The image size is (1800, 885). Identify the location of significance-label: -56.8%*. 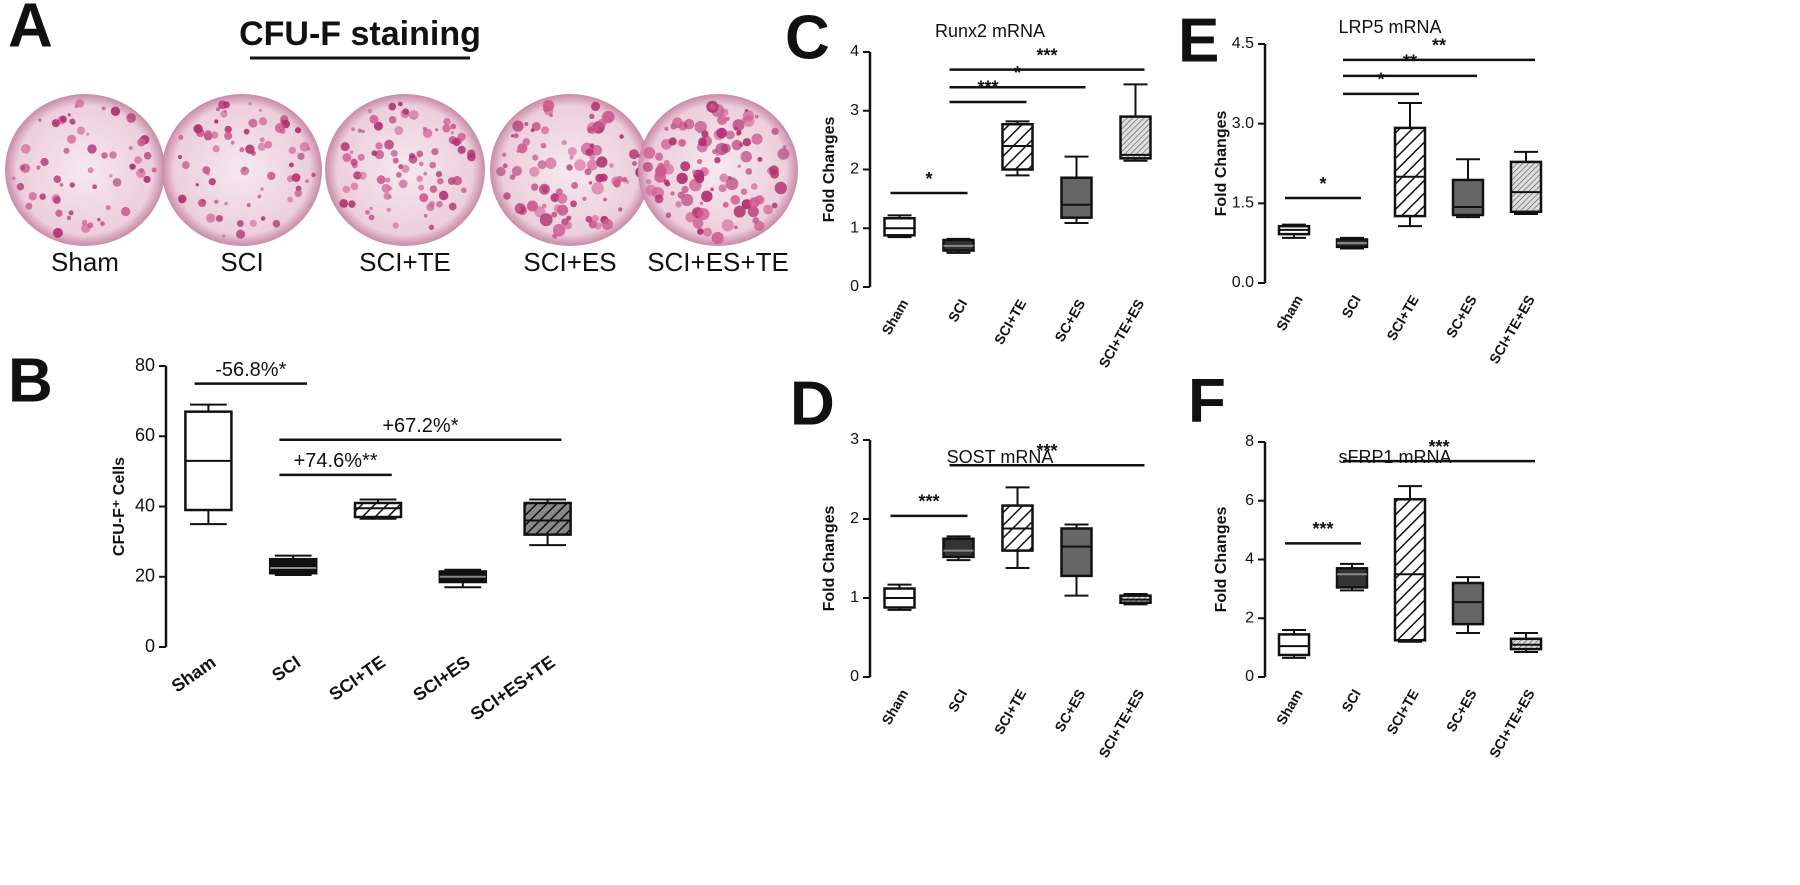
(250, 370).